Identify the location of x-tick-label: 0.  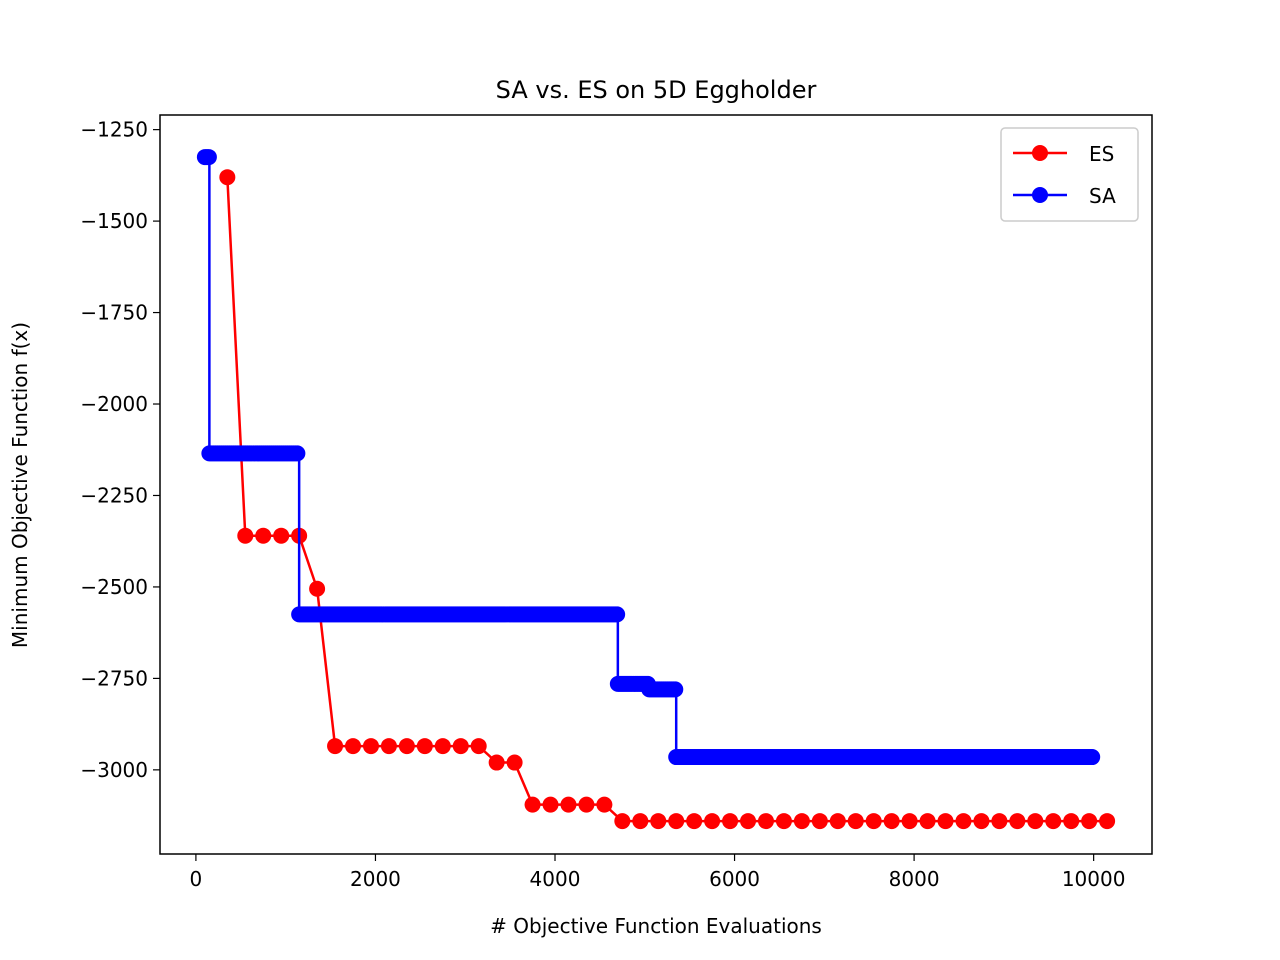
(196, 879).